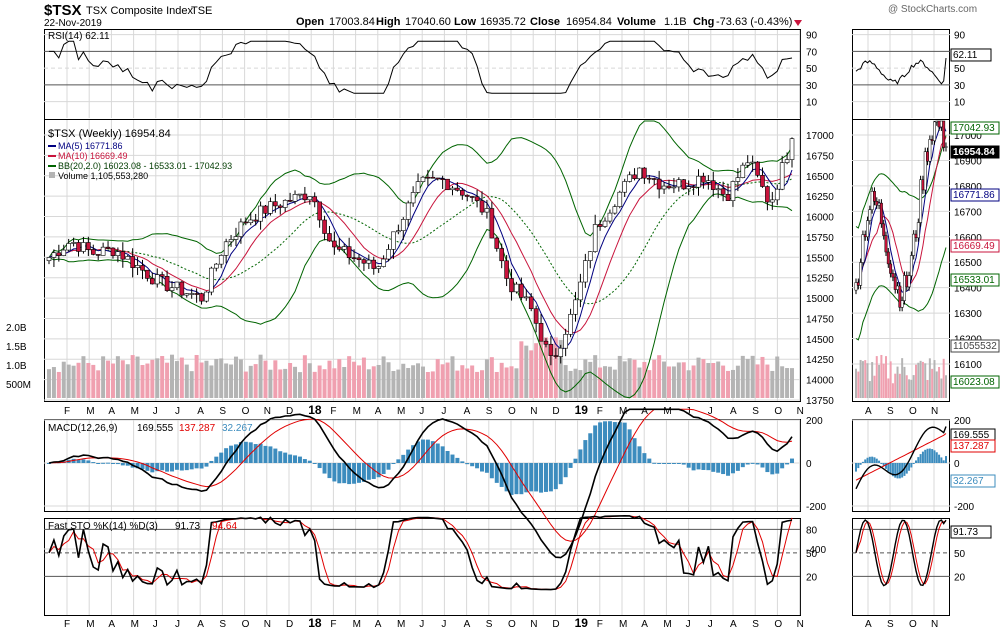 Image resolution: width=1000 pixels, height=633 pixels. Describe the element at coordinates (960, 86) in the screenshot. I see `inset-rsi-tick: 30` at that location.